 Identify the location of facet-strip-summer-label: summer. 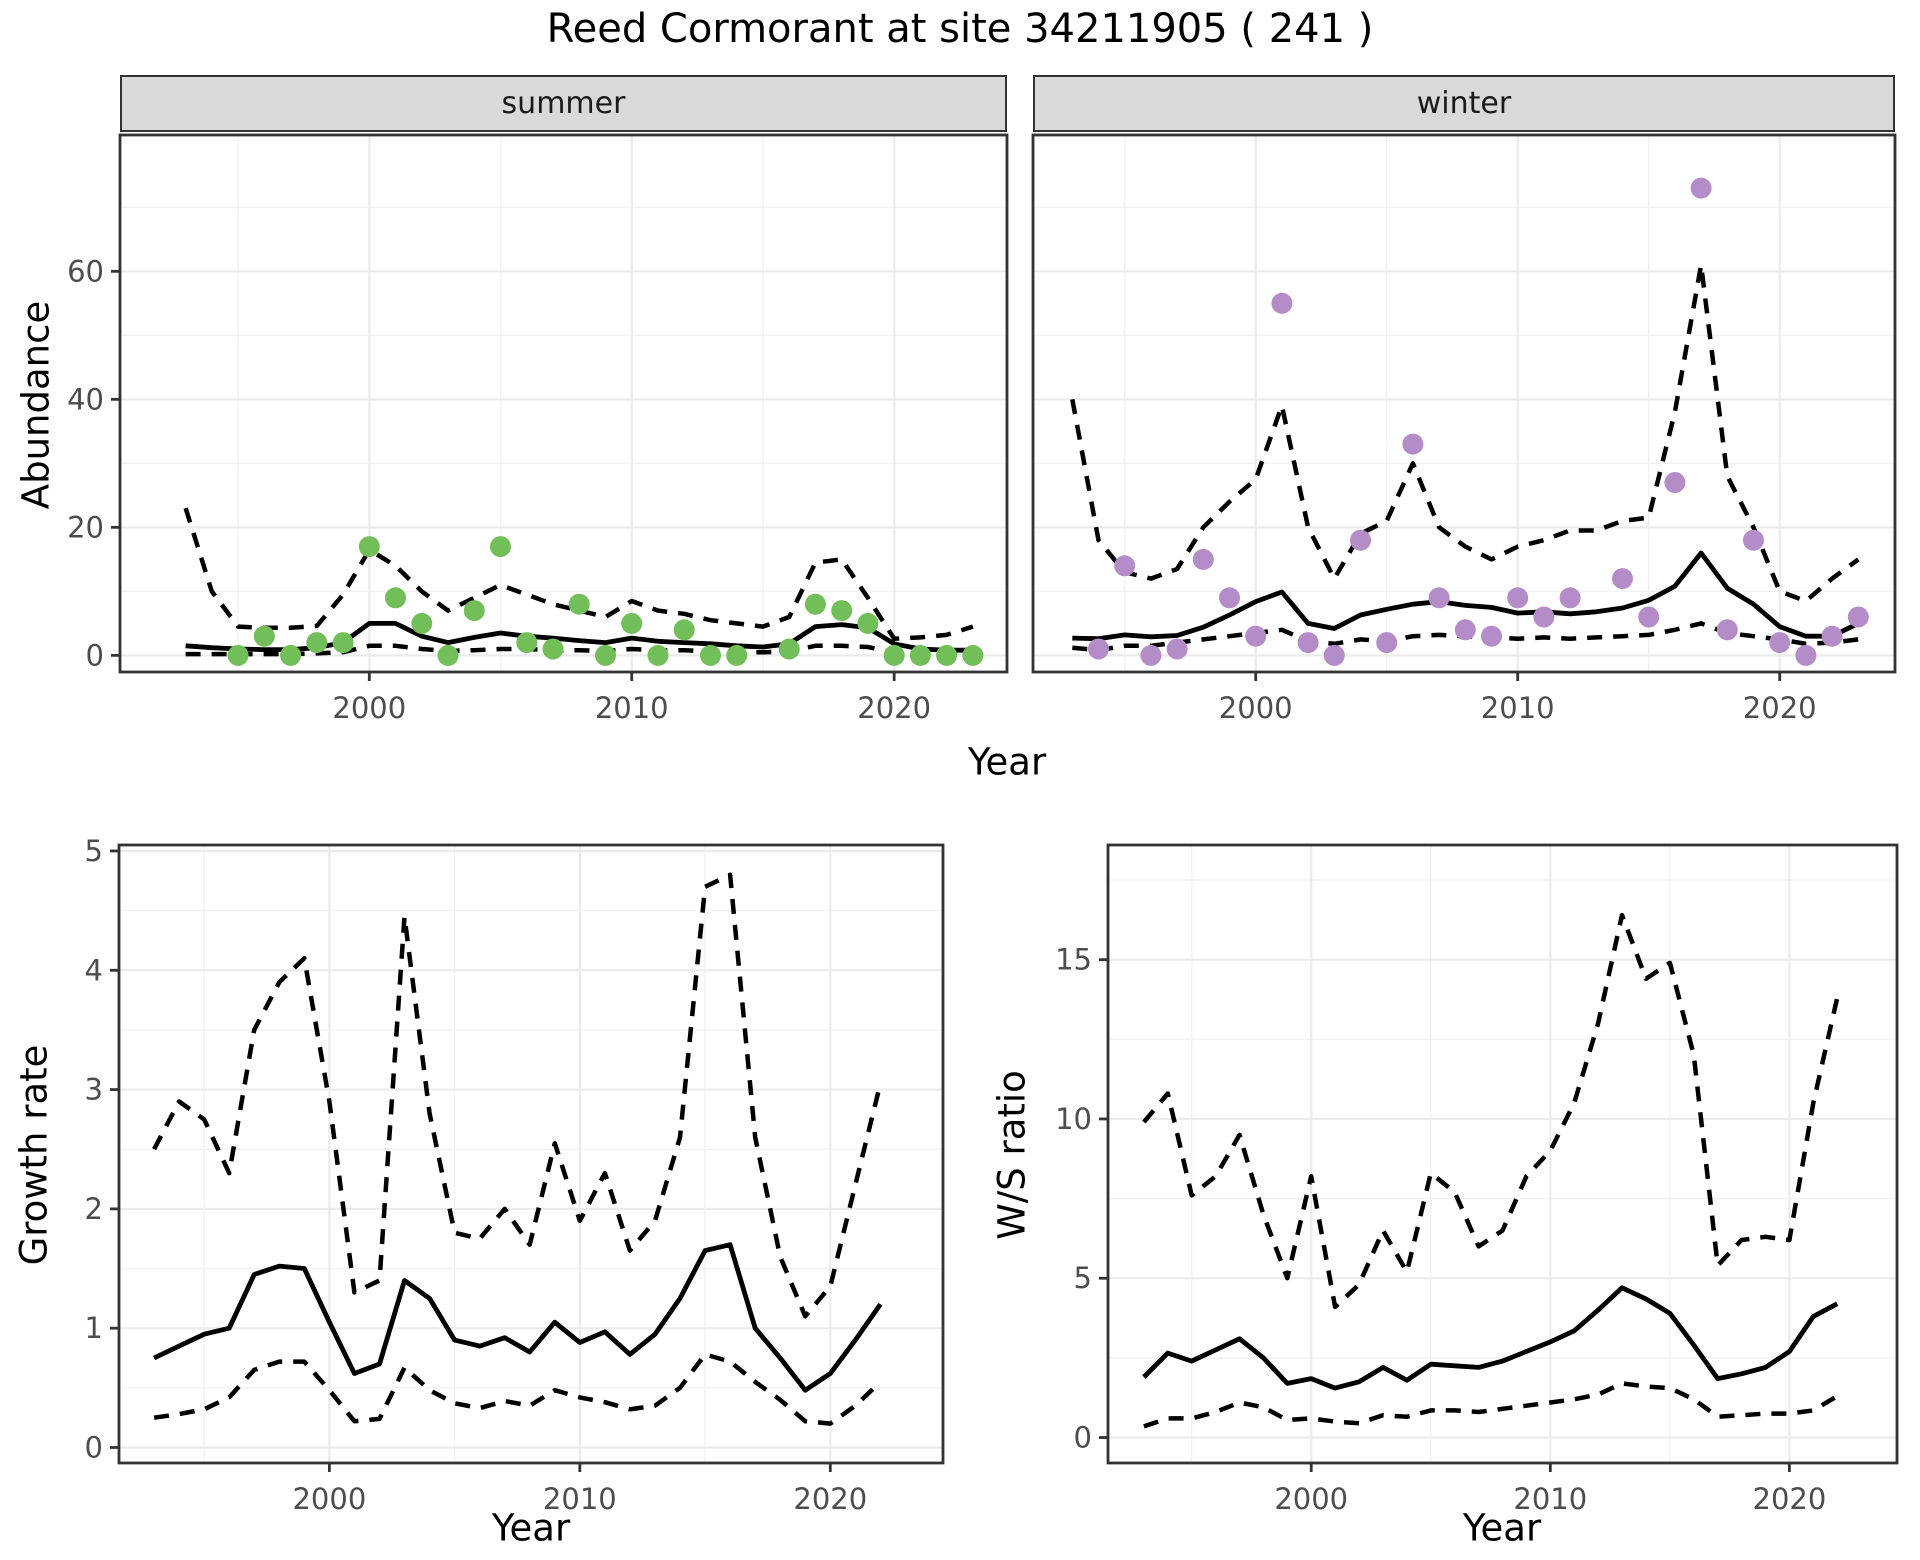
(563, 103).